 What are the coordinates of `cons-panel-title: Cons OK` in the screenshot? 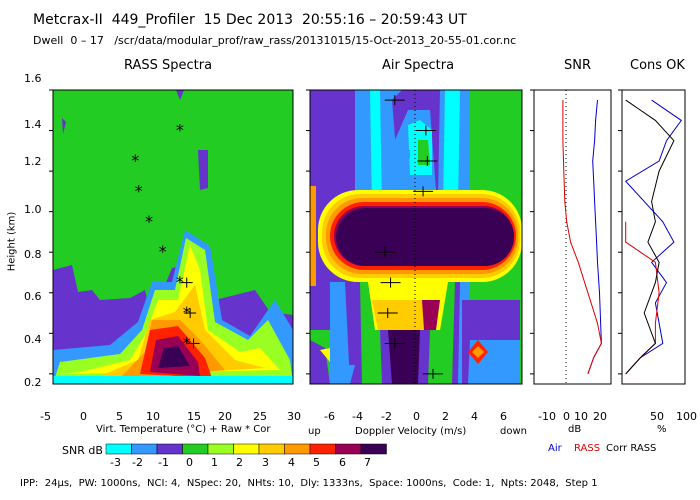 It's located at (657, 65).